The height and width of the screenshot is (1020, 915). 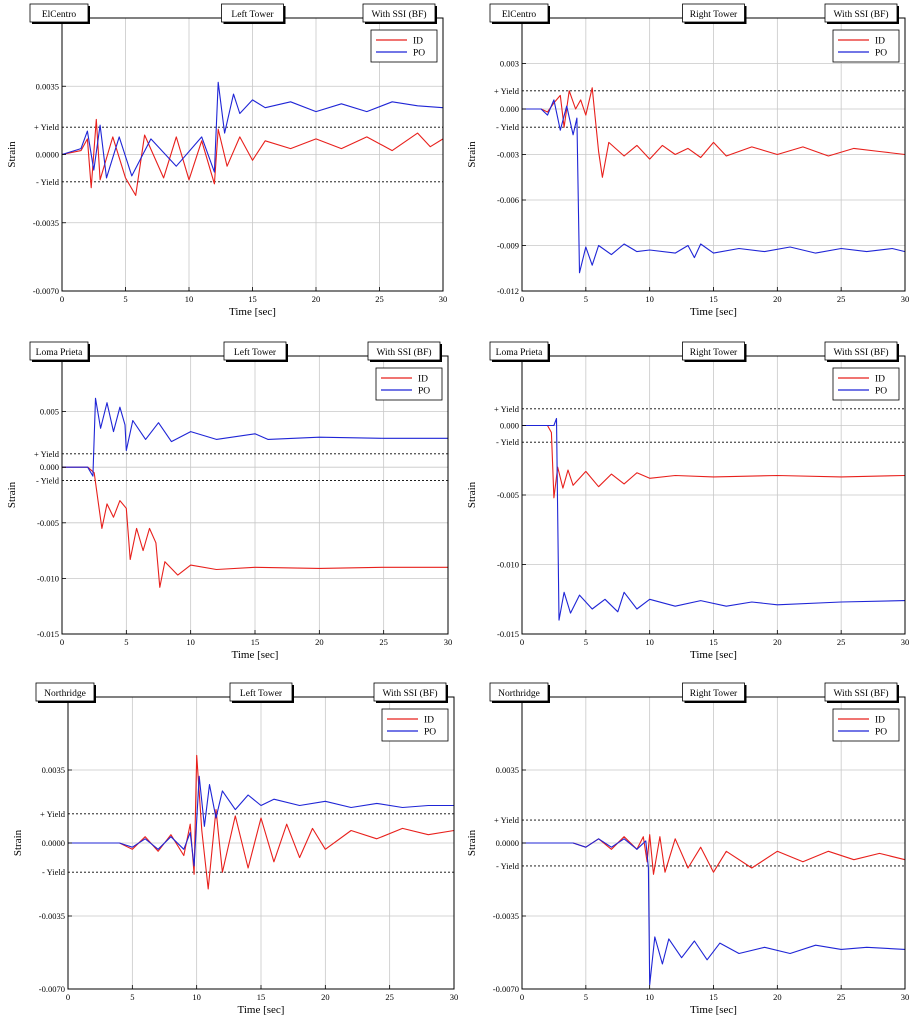 What do you see at coordinates (507, 843) in the screenshot?
I see `y-tick-label: 0.0000` at bounding box center [507, 843].